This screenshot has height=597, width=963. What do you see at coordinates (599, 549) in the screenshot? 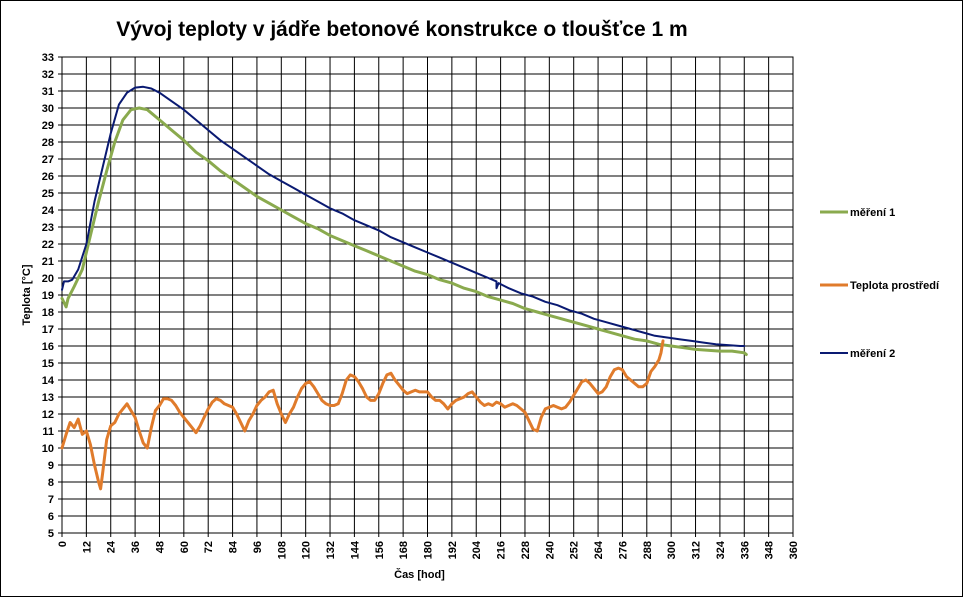
I see `x-tick-label: 264` at bounding box center [599, 549].